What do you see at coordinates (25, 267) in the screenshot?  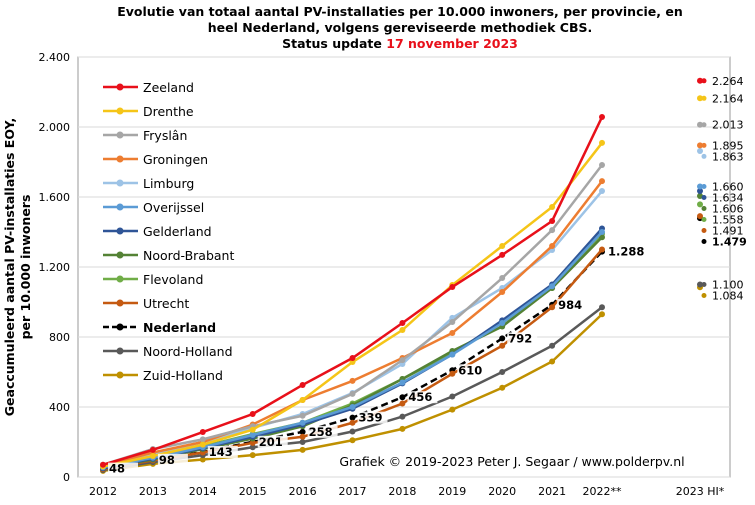 I see `y-axis-label: per 10.000 inwoners` at bounding box center [25, 267].